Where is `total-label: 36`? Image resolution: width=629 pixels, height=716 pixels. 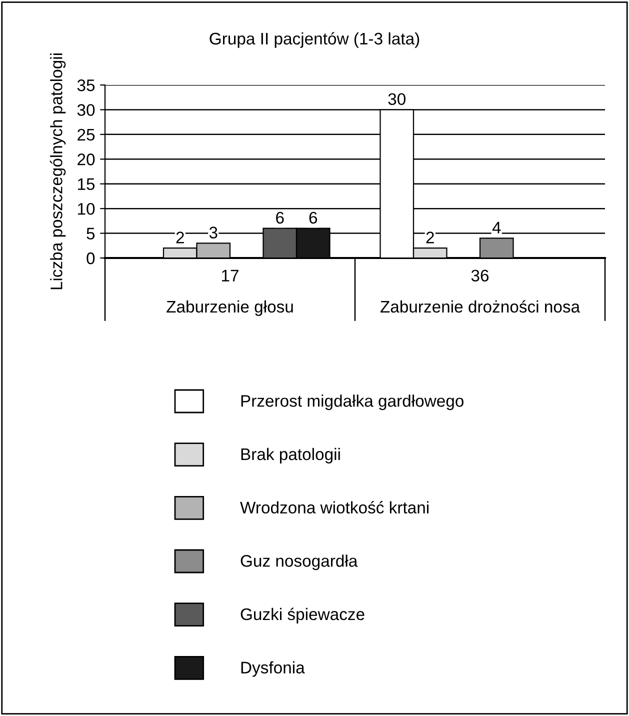 total-label: 36 is located at coordinates (480, 276).